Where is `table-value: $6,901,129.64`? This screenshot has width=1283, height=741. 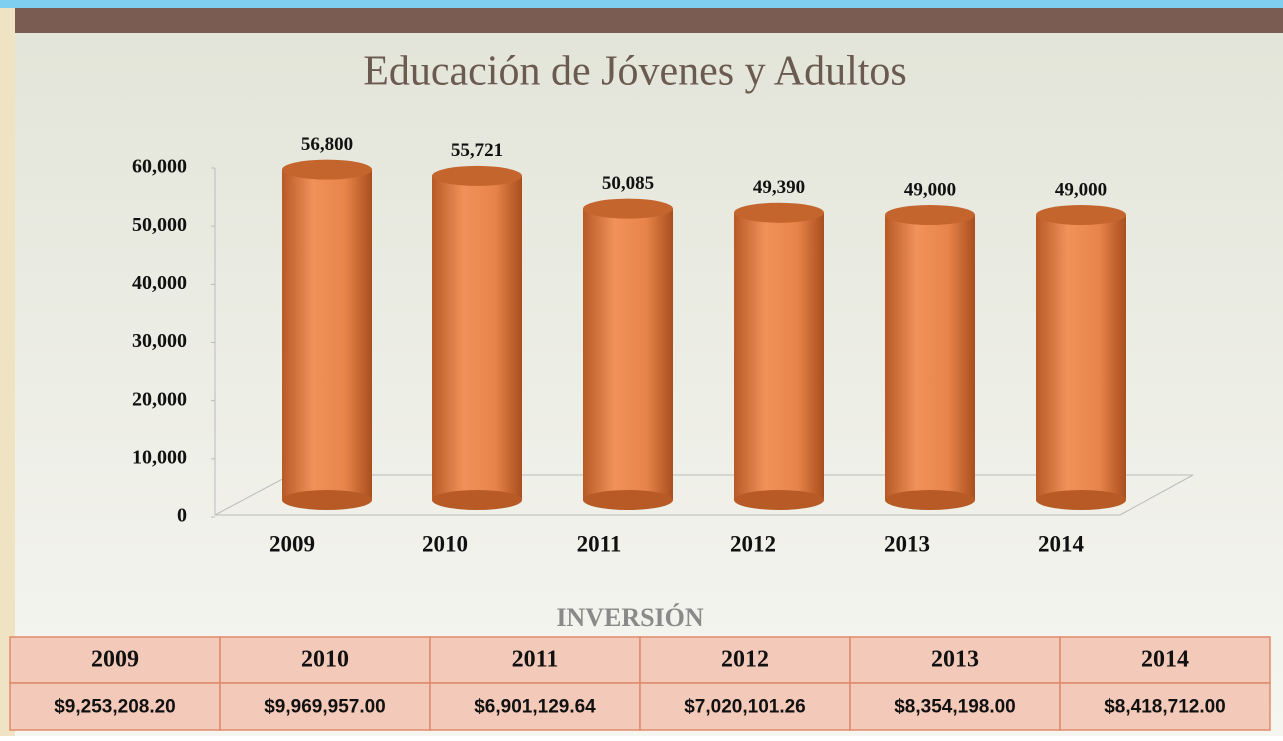 table-value: $6,901,129.64 is located at coordinates (535, 707).